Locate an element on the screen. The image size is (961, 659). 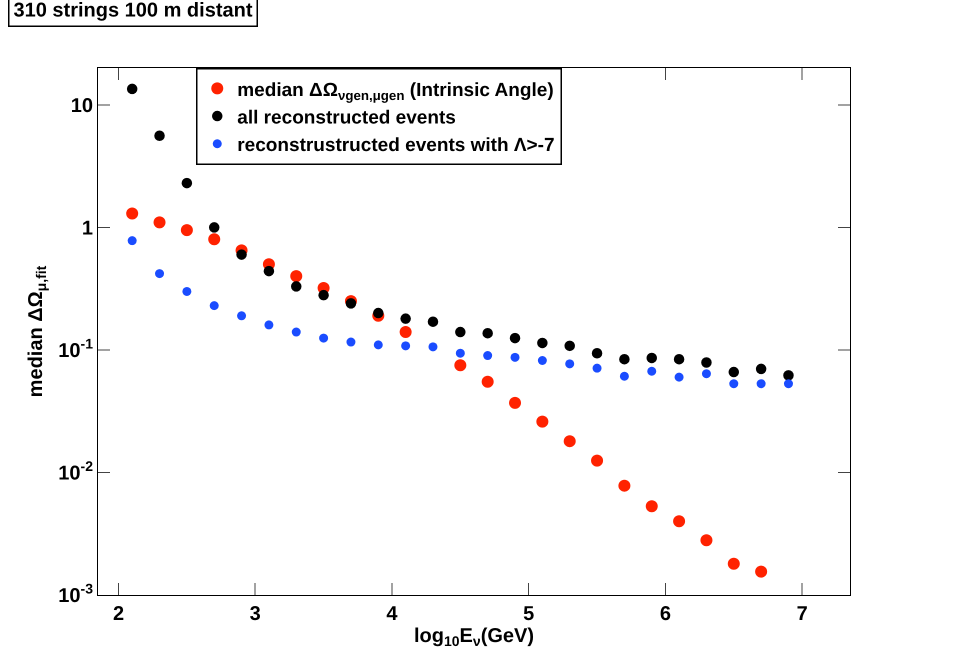
y-tick-label: 10$^{-2}$ is located at coordinates (76, 471).